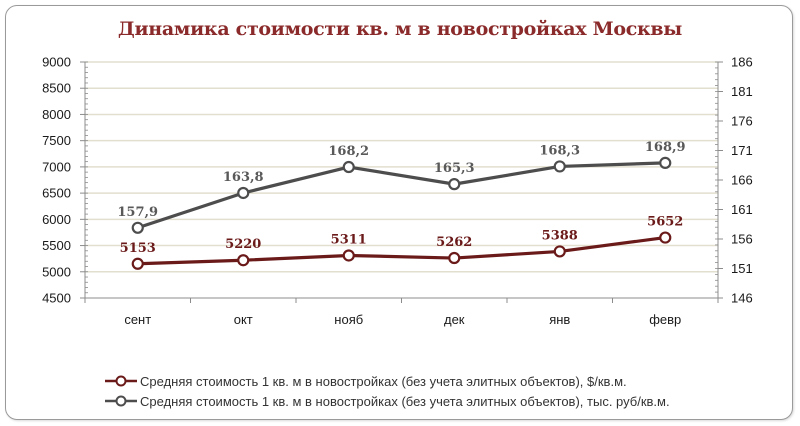 This screenshot has width=800, height=426. I want to click on right-axis-tick-label: 166, so click(742, 180).